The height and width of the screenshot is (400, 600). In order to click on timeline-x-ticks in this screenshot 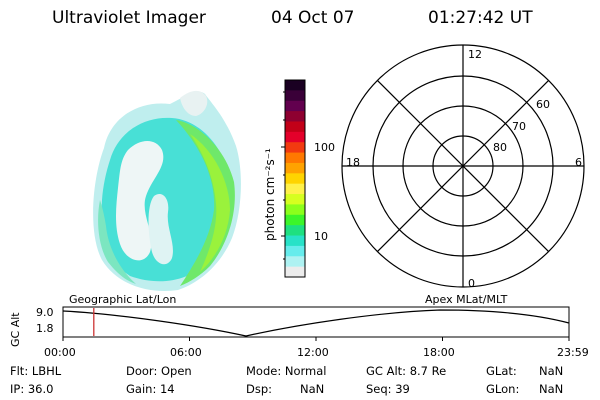, I will do `click(316, 339)`.